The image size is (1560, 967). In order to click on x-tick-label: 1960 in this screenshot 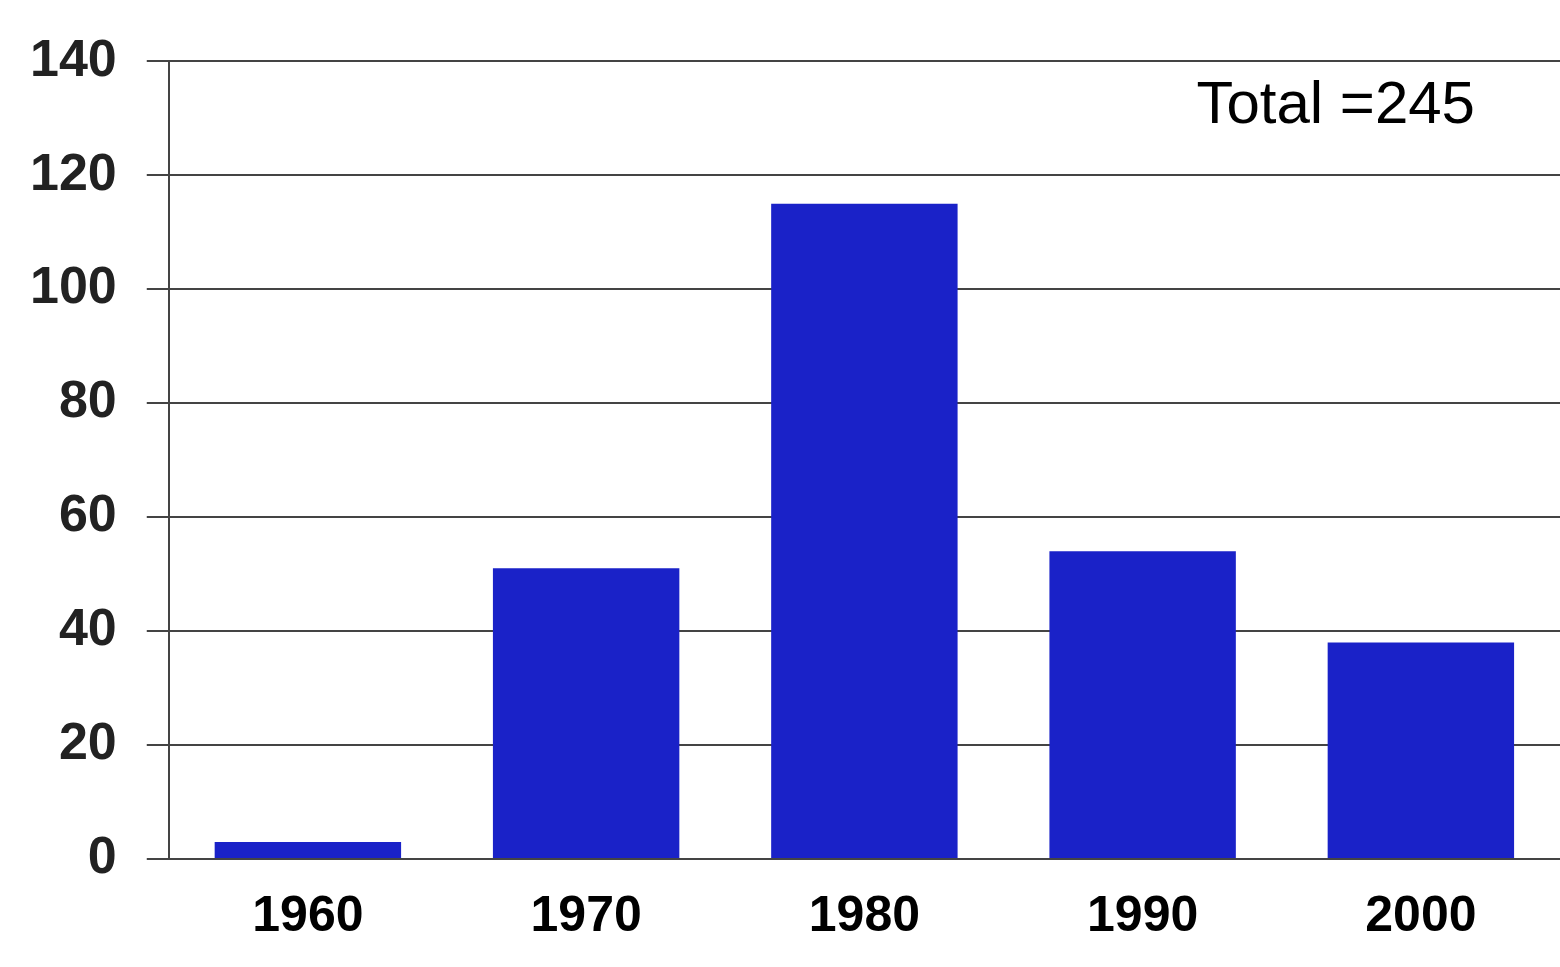, I will do `click(308, 913)`.